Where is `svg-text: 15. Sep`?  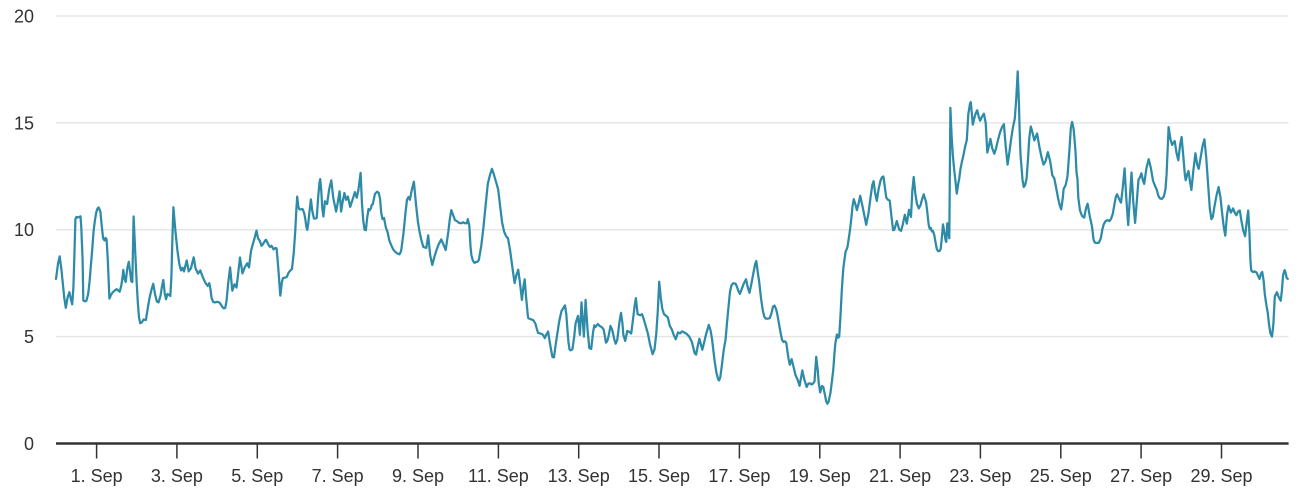 svg-text: 15. Sep is located at coordinates (659, 476).